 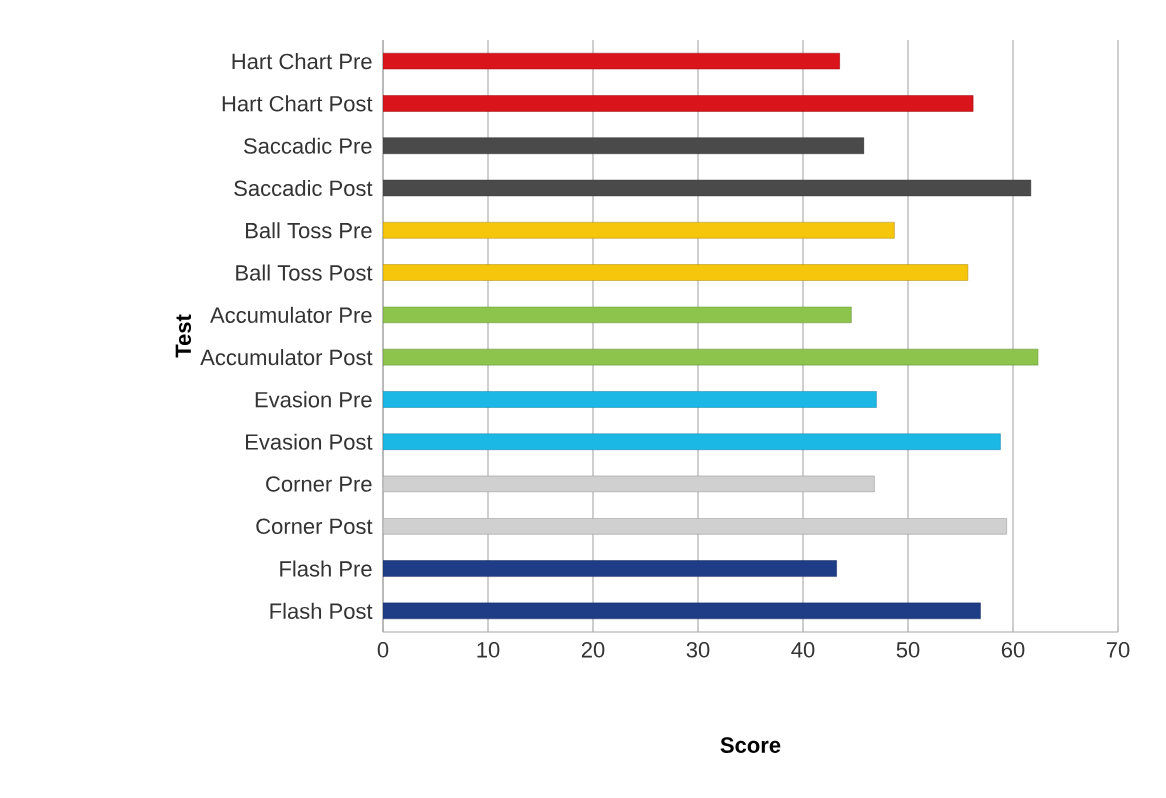 What do you see at coordinates (291, 314) in the screenshot?
I see `y-tick-label: Accumulator Pre` at bounding box center [291, 314].